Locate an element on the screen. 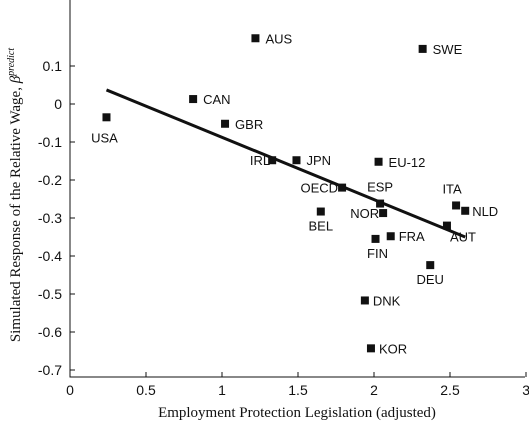 The height and width of the screenshot is (429, 529). data-point-nor is located at coordinates (383, 213).